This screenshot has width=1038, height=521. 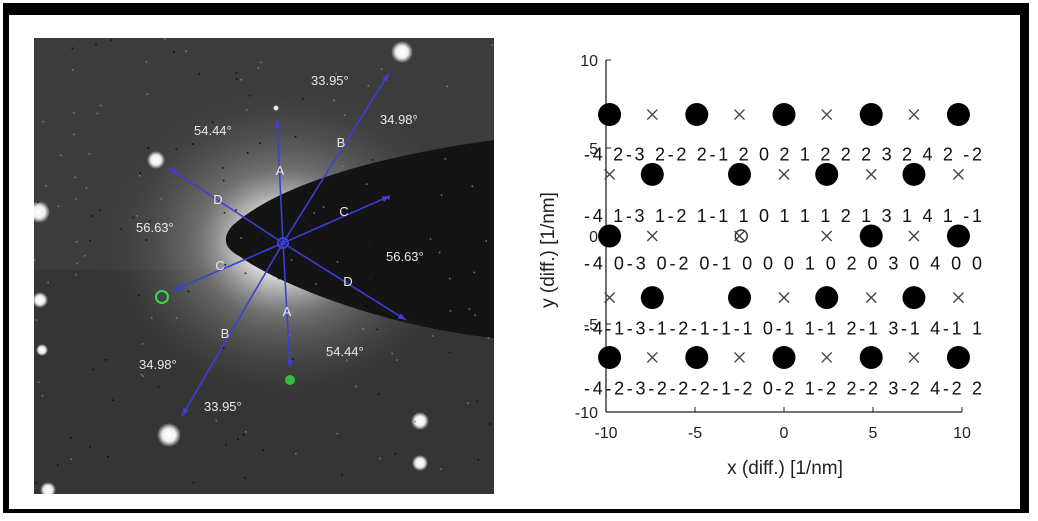 I want to click on beam-stopper-shadow, so click(x=359, y=239).